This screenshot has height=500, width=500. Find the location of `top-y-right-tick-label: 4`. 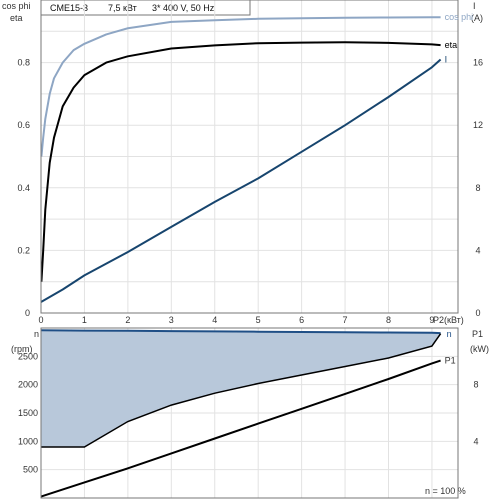

top-y-right-tick-label: 4 is located at coordinates (477, 250).